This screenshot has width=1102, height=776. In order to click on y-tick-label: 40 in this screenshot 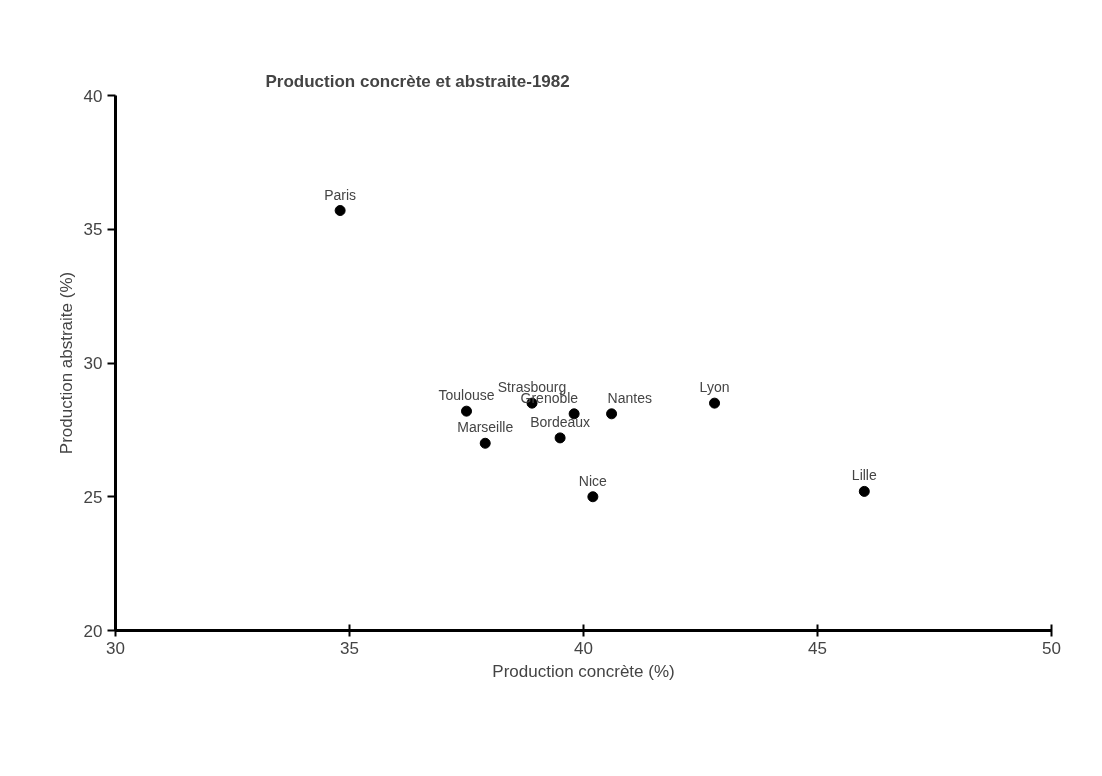, I will do `click(93, 96)`.